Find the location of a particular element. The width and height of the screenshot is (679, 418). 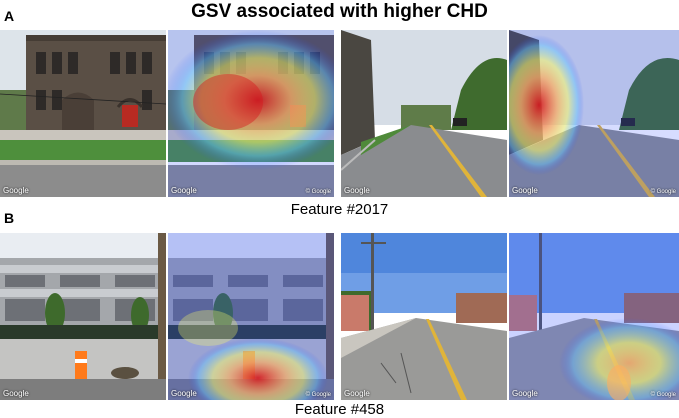

figure-title: GSV associated with higher CHD is located at coordinates (339, 11).